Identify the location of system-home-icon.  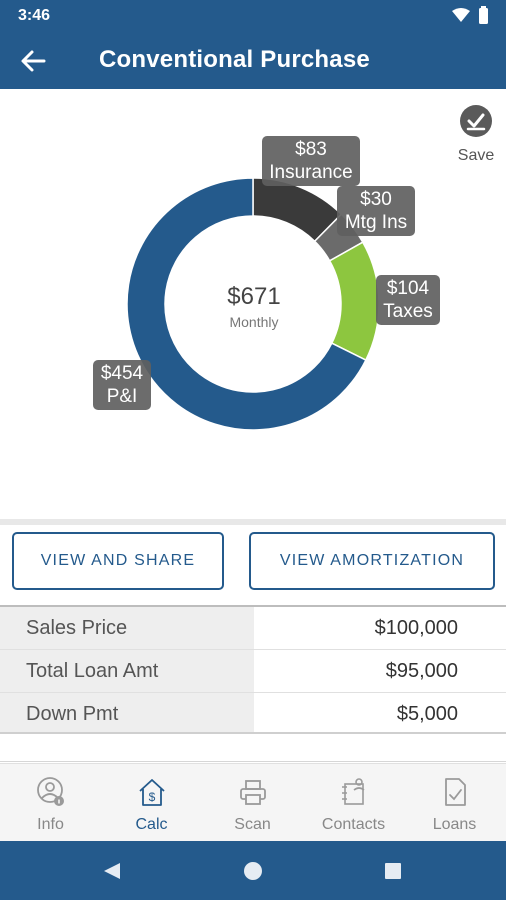
(253, 871).